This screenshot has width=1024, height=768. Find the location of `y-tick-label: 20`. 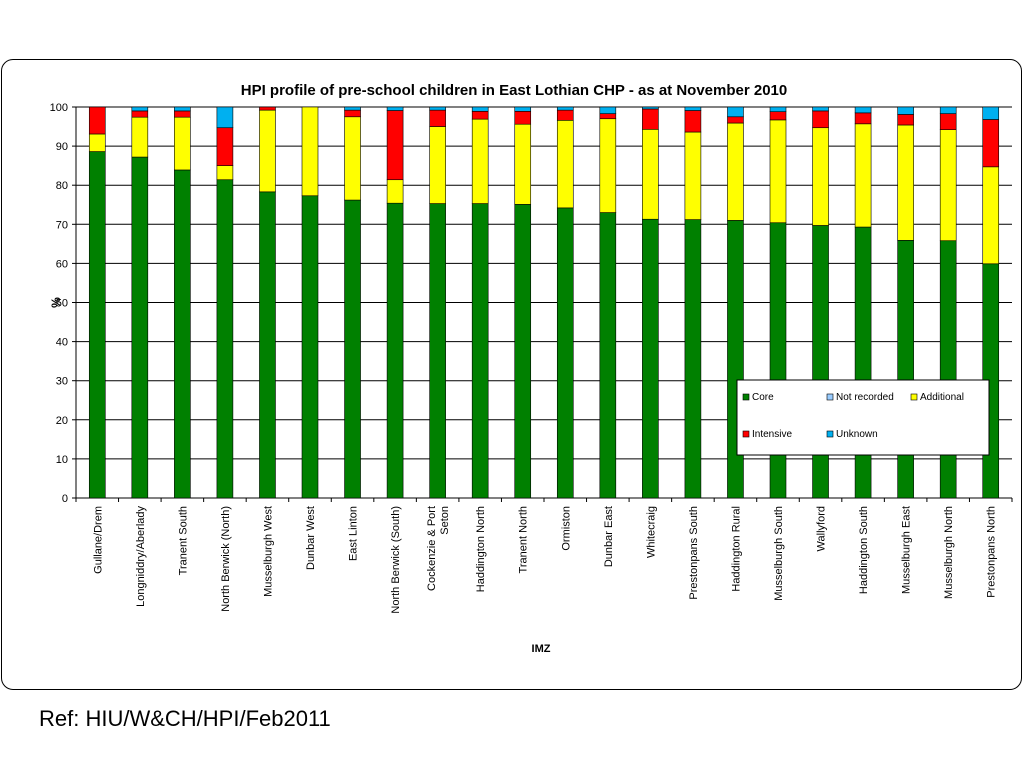

y-tick-label: 20 is located at coordinates (62, 421).